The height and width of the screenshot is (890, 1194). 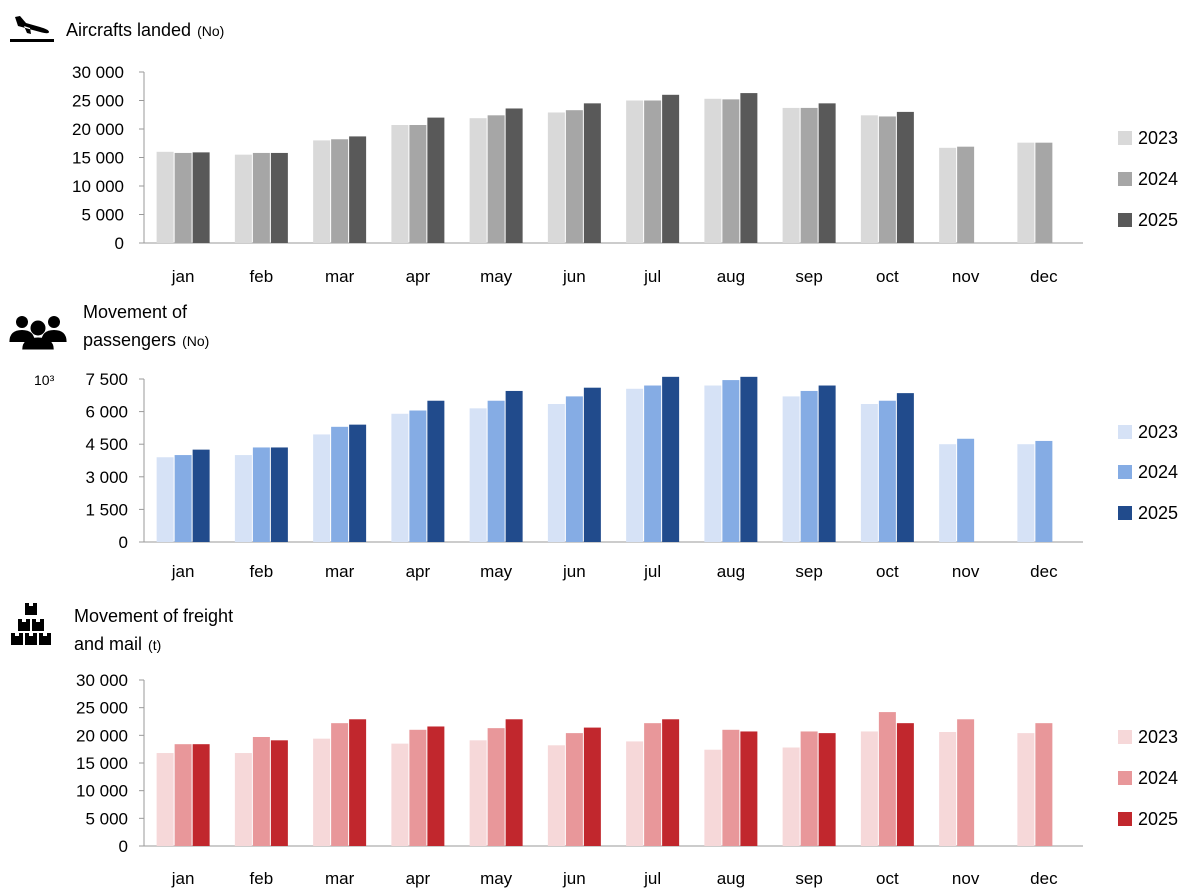 What do you see at coordinates (106, 444) in the screenshot?
I see `y-tick-label: 4 500` at bounding box center [106, 444].